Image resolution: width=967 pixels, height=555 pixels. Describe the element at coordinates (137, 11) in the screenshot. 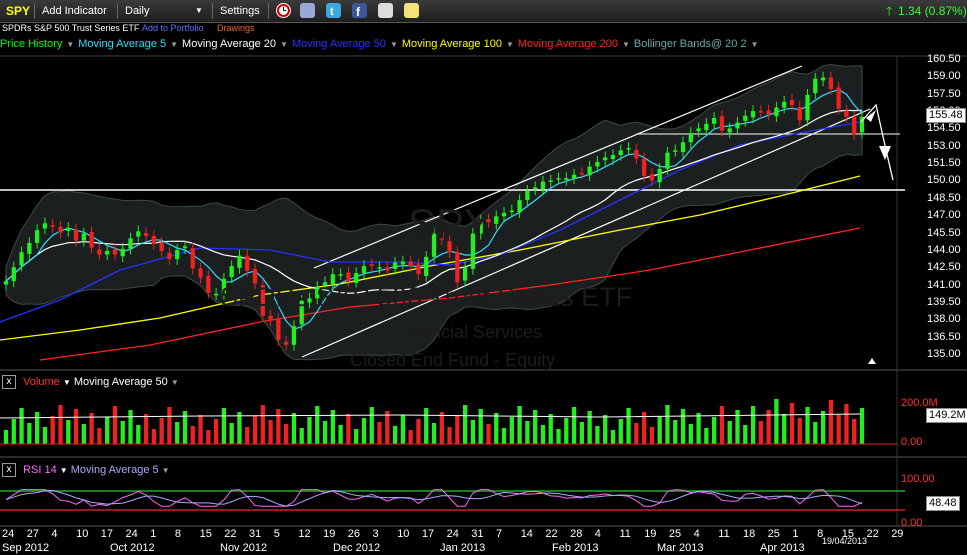

I see `interval-select: Daily` at that location.